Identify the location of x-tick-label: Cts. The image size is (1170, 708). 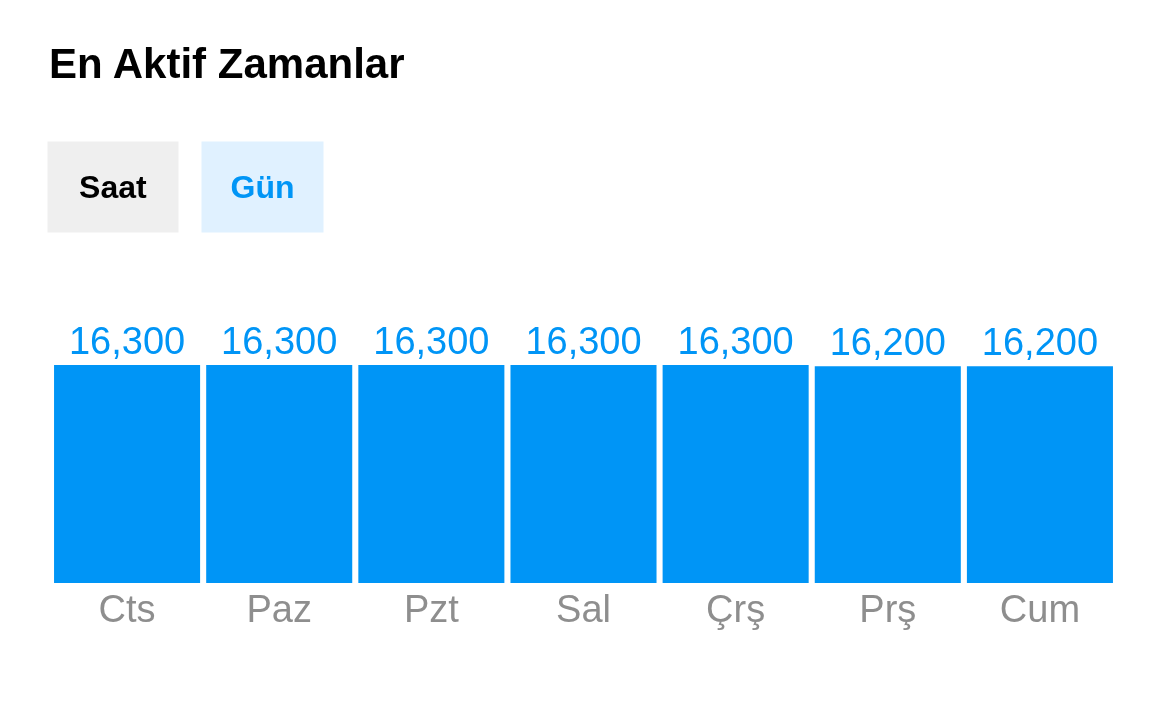
(127, 609).